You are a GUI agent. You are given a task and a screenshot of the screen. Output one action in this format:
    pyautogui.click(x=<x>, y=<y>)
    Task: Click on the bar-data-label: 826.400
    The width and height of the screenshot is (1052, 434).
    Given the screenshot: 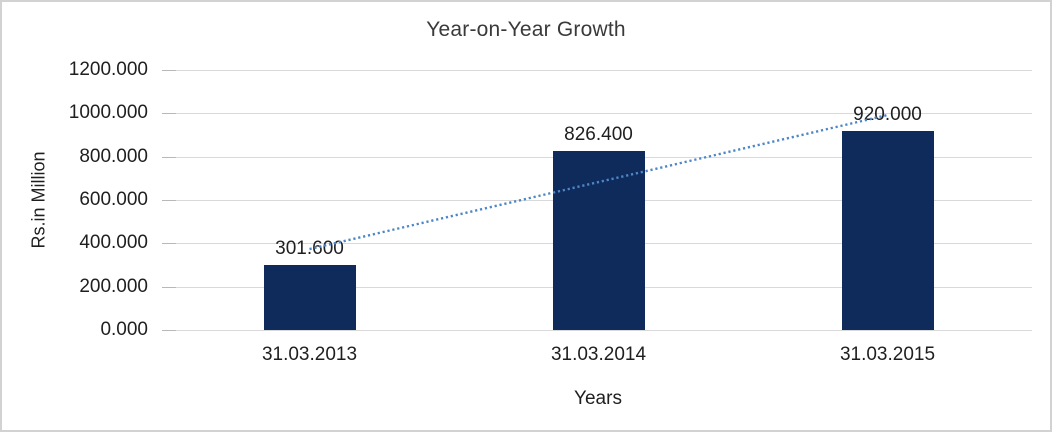 What is the action you would take?
    pyautogui.click(x=598, y=134)
    